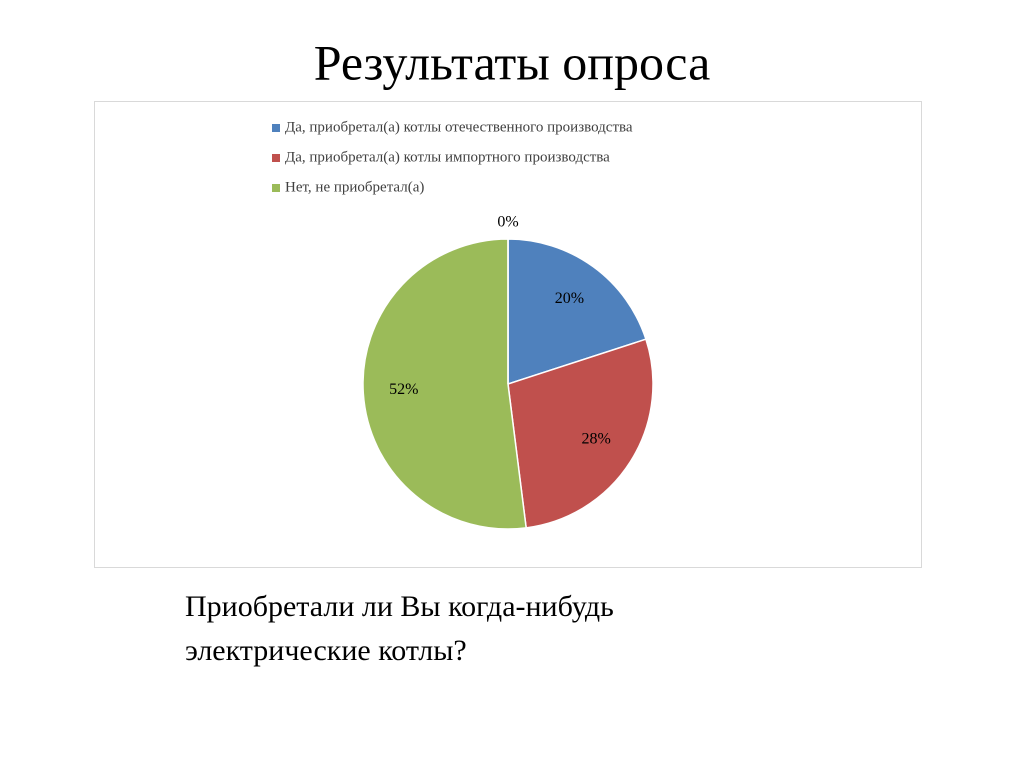 This screenshot has height=767, width=1024. Describe the element at coordinates (507, 222) in the screenshot. I see `data-label: 0%` at that location.